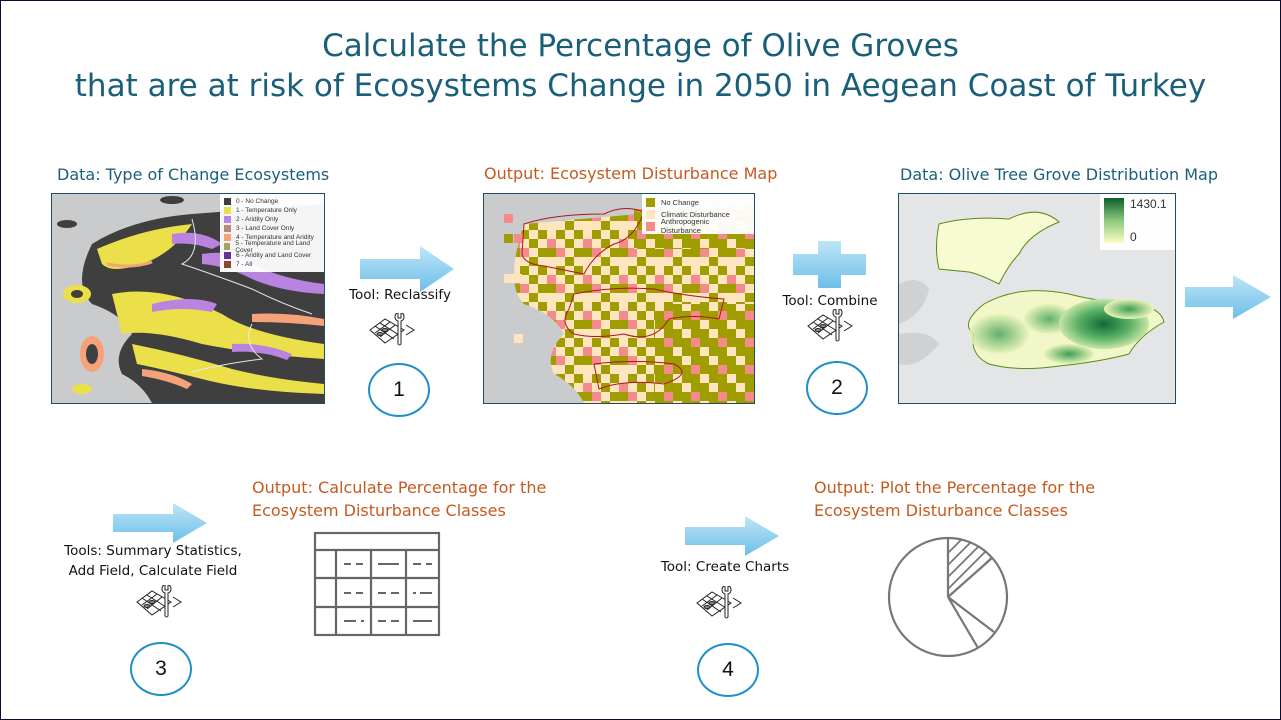 This screenshot has width=1281, height=720. Describe the element at coordinates (640, 46) in the screenshot. I see `slide-title-line1: Calculate the Percentage of Olive Groves` at that location.